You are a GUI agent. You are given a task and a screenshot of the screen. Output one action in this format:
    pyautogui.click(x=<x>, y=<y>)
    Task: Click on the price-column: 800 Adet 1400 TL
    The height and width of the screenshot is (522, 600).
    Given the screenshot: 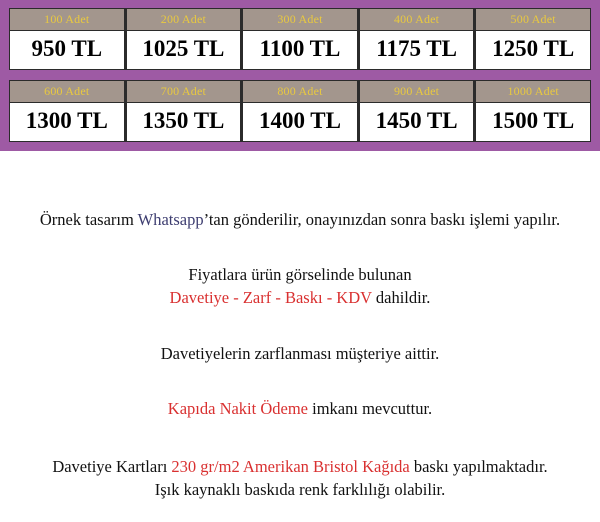 What is the action you would take?
    pyautogui.click(x=300, y=110)
    